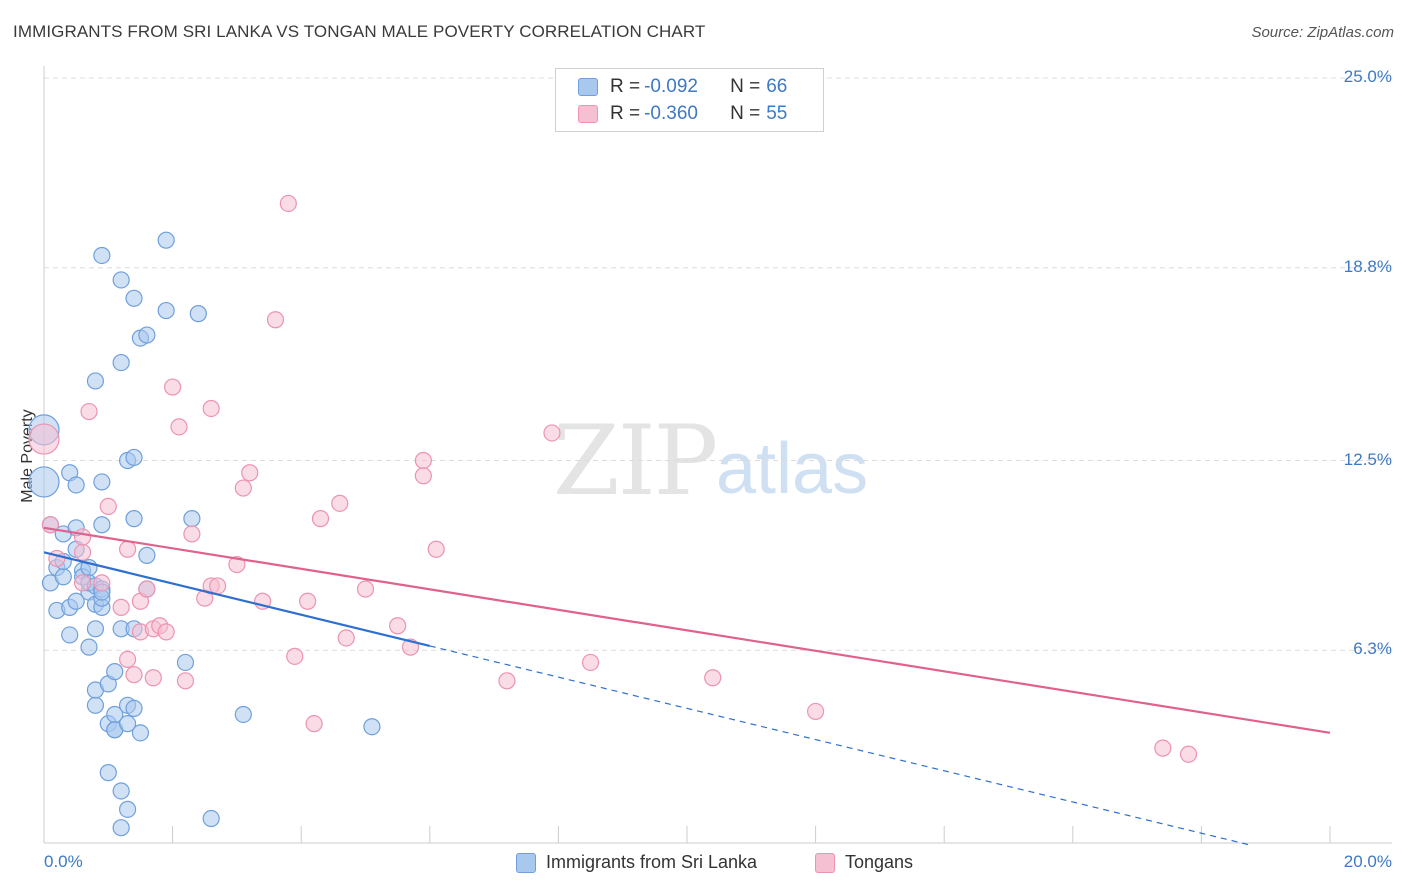 The height and width of the screenshot is (892, 1406). Describe the element at coordinates (635, 461) in the screenshot. I see `watermark-zip: ZIP` at that location.